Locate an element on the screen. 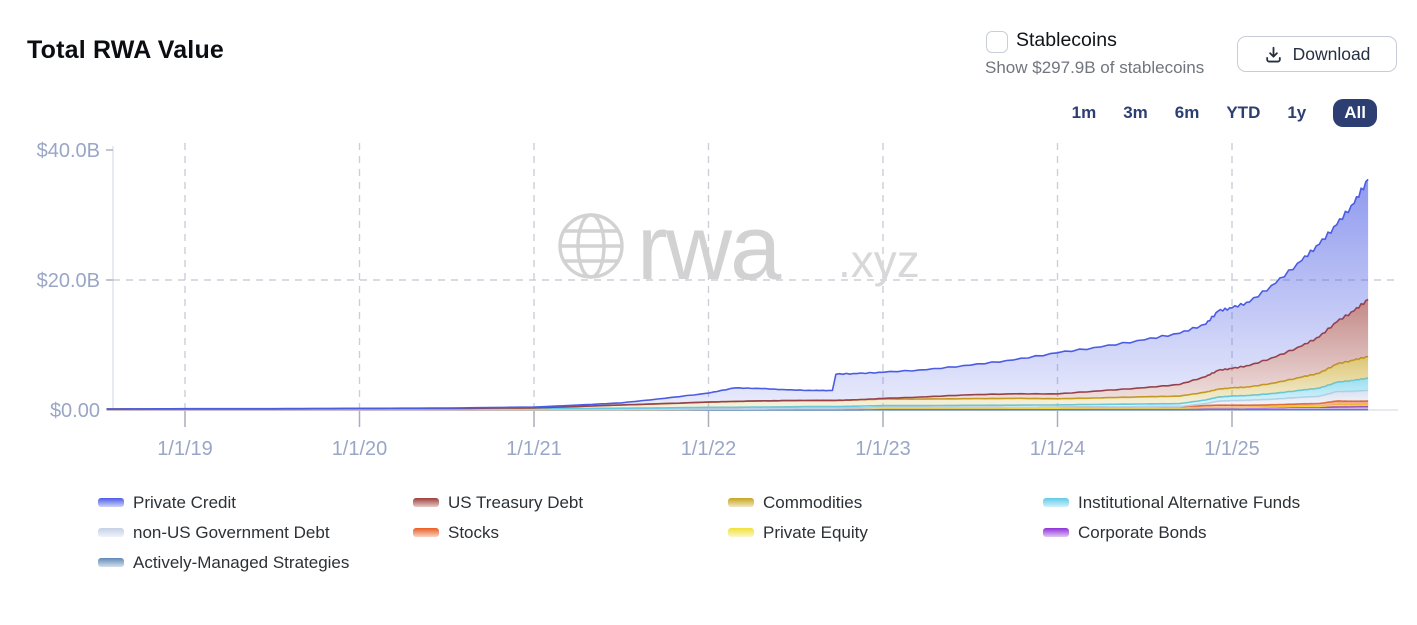 The width and height of the screenshot is (1417, 625). svg-text: 1/1/21 is located at coordinates (534, 449).